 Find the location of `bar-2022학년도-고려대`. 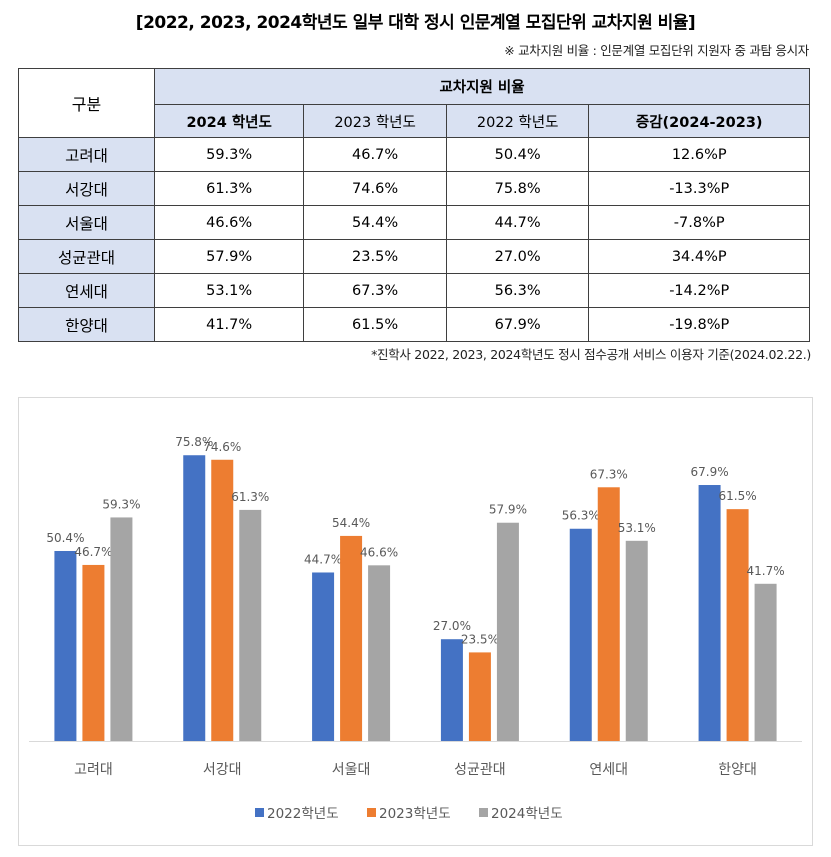

bar-2022학년도-고려대 is located at coordinates (65, 645).